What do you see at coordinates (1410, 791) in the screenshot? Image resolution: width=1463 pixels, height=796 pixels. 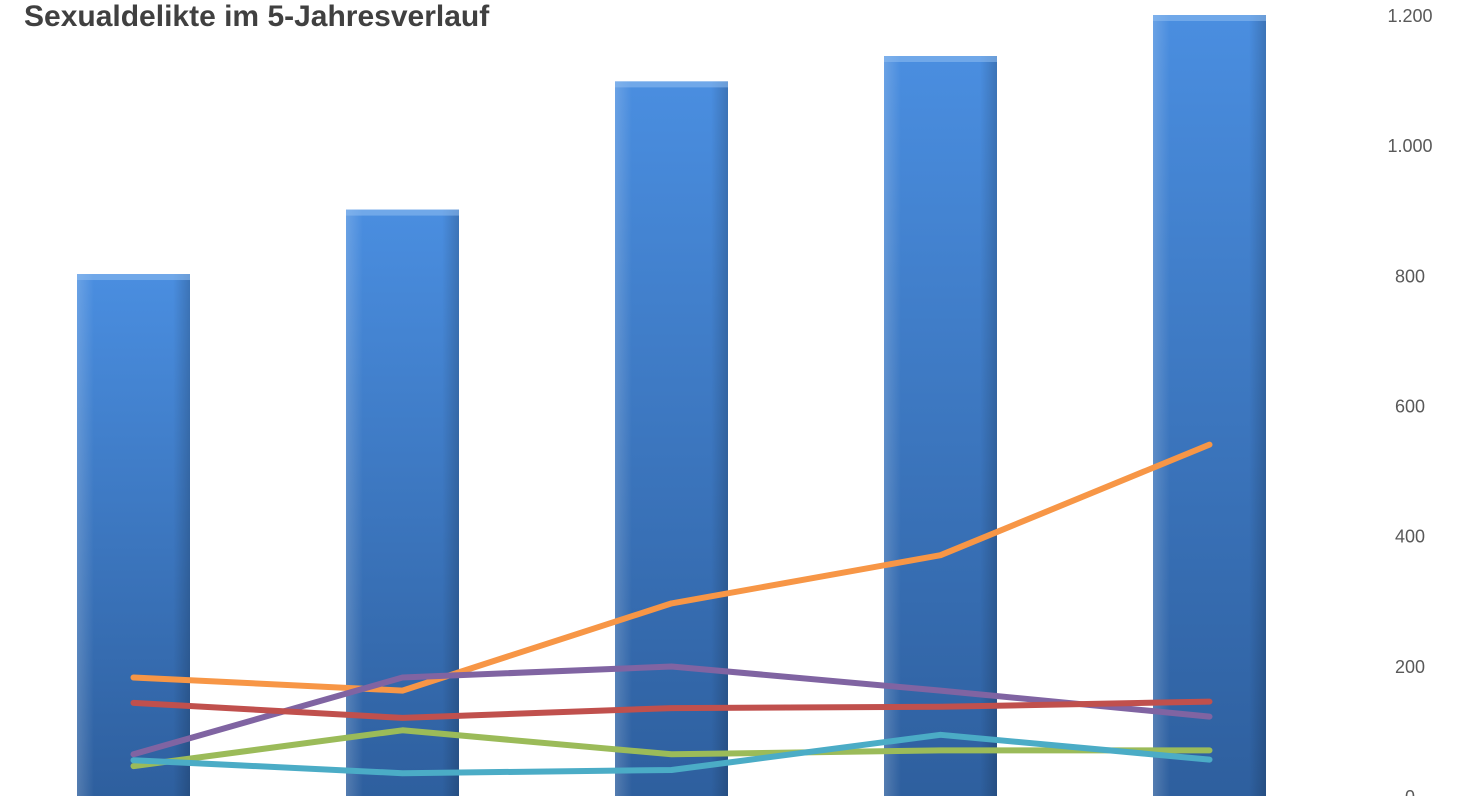 I see `y-tick-label: 0` at bounding box center [1410, 791].